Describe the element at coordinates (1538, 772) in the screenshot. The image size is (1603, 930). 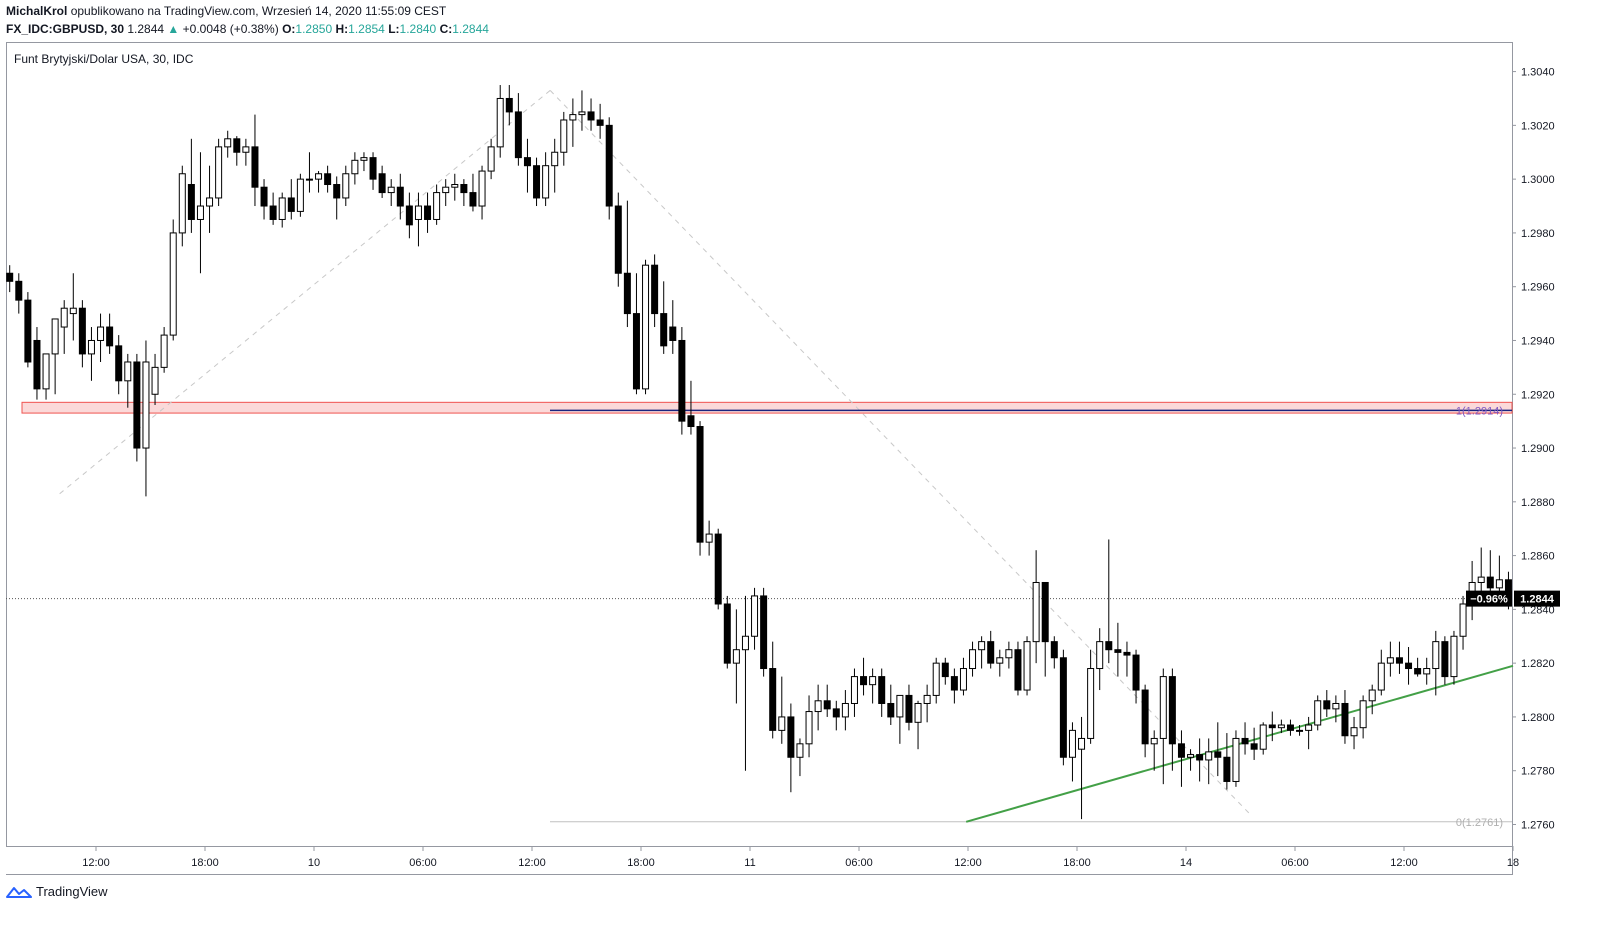
I see `y-tick-label: 1.2780` at that location.